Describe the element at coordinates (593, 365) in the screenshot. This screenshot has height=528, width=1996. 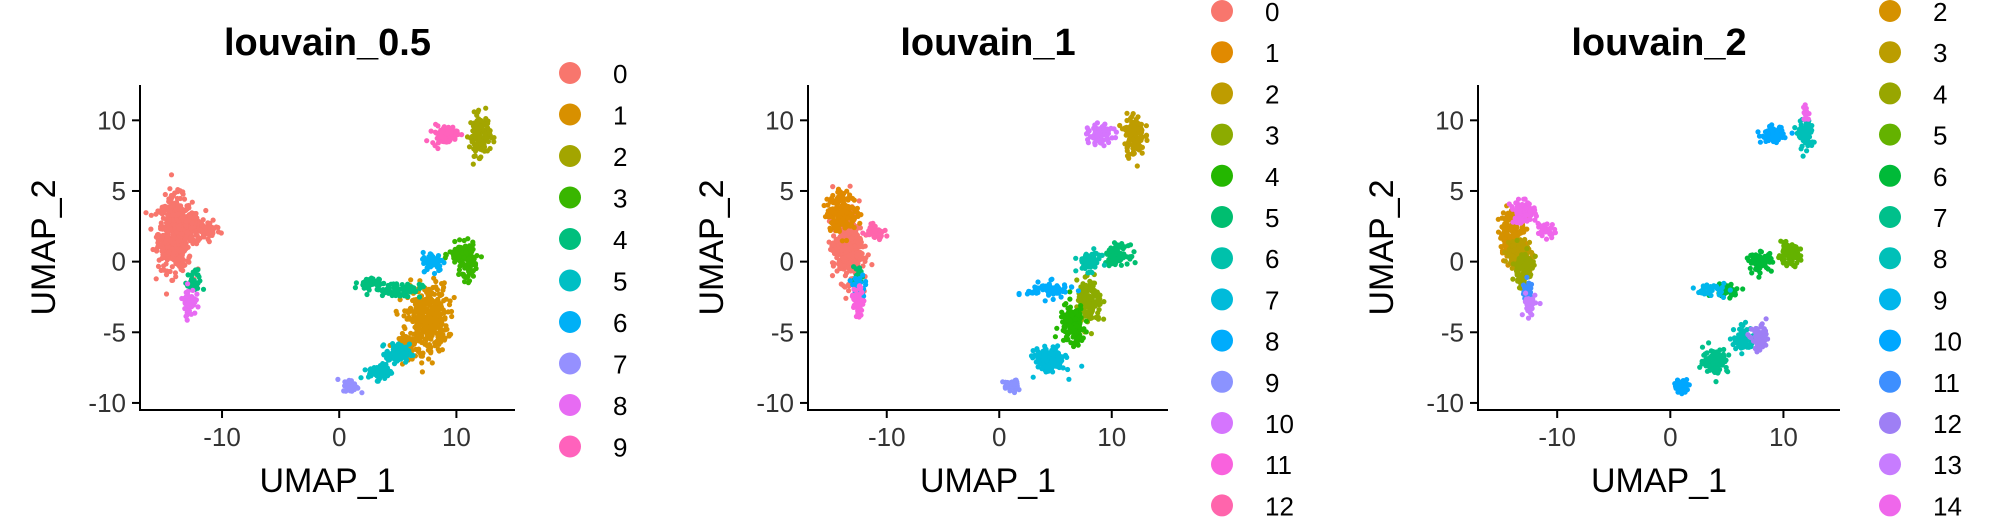
I see `legend-item: 7` at that location.